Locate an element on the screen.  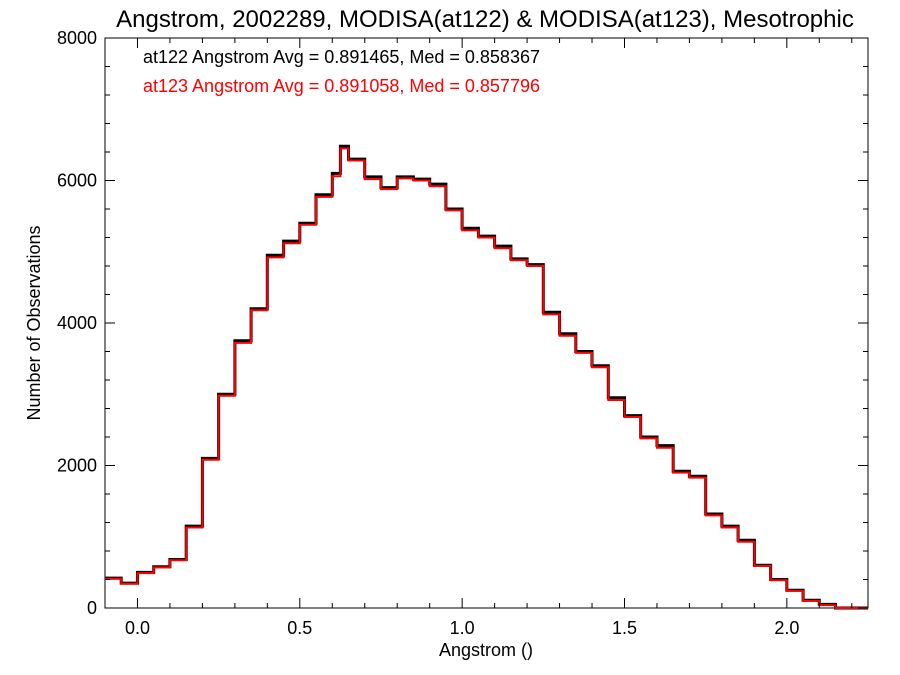
y-tick-label: 2000 is located at coordinates (77, 466).